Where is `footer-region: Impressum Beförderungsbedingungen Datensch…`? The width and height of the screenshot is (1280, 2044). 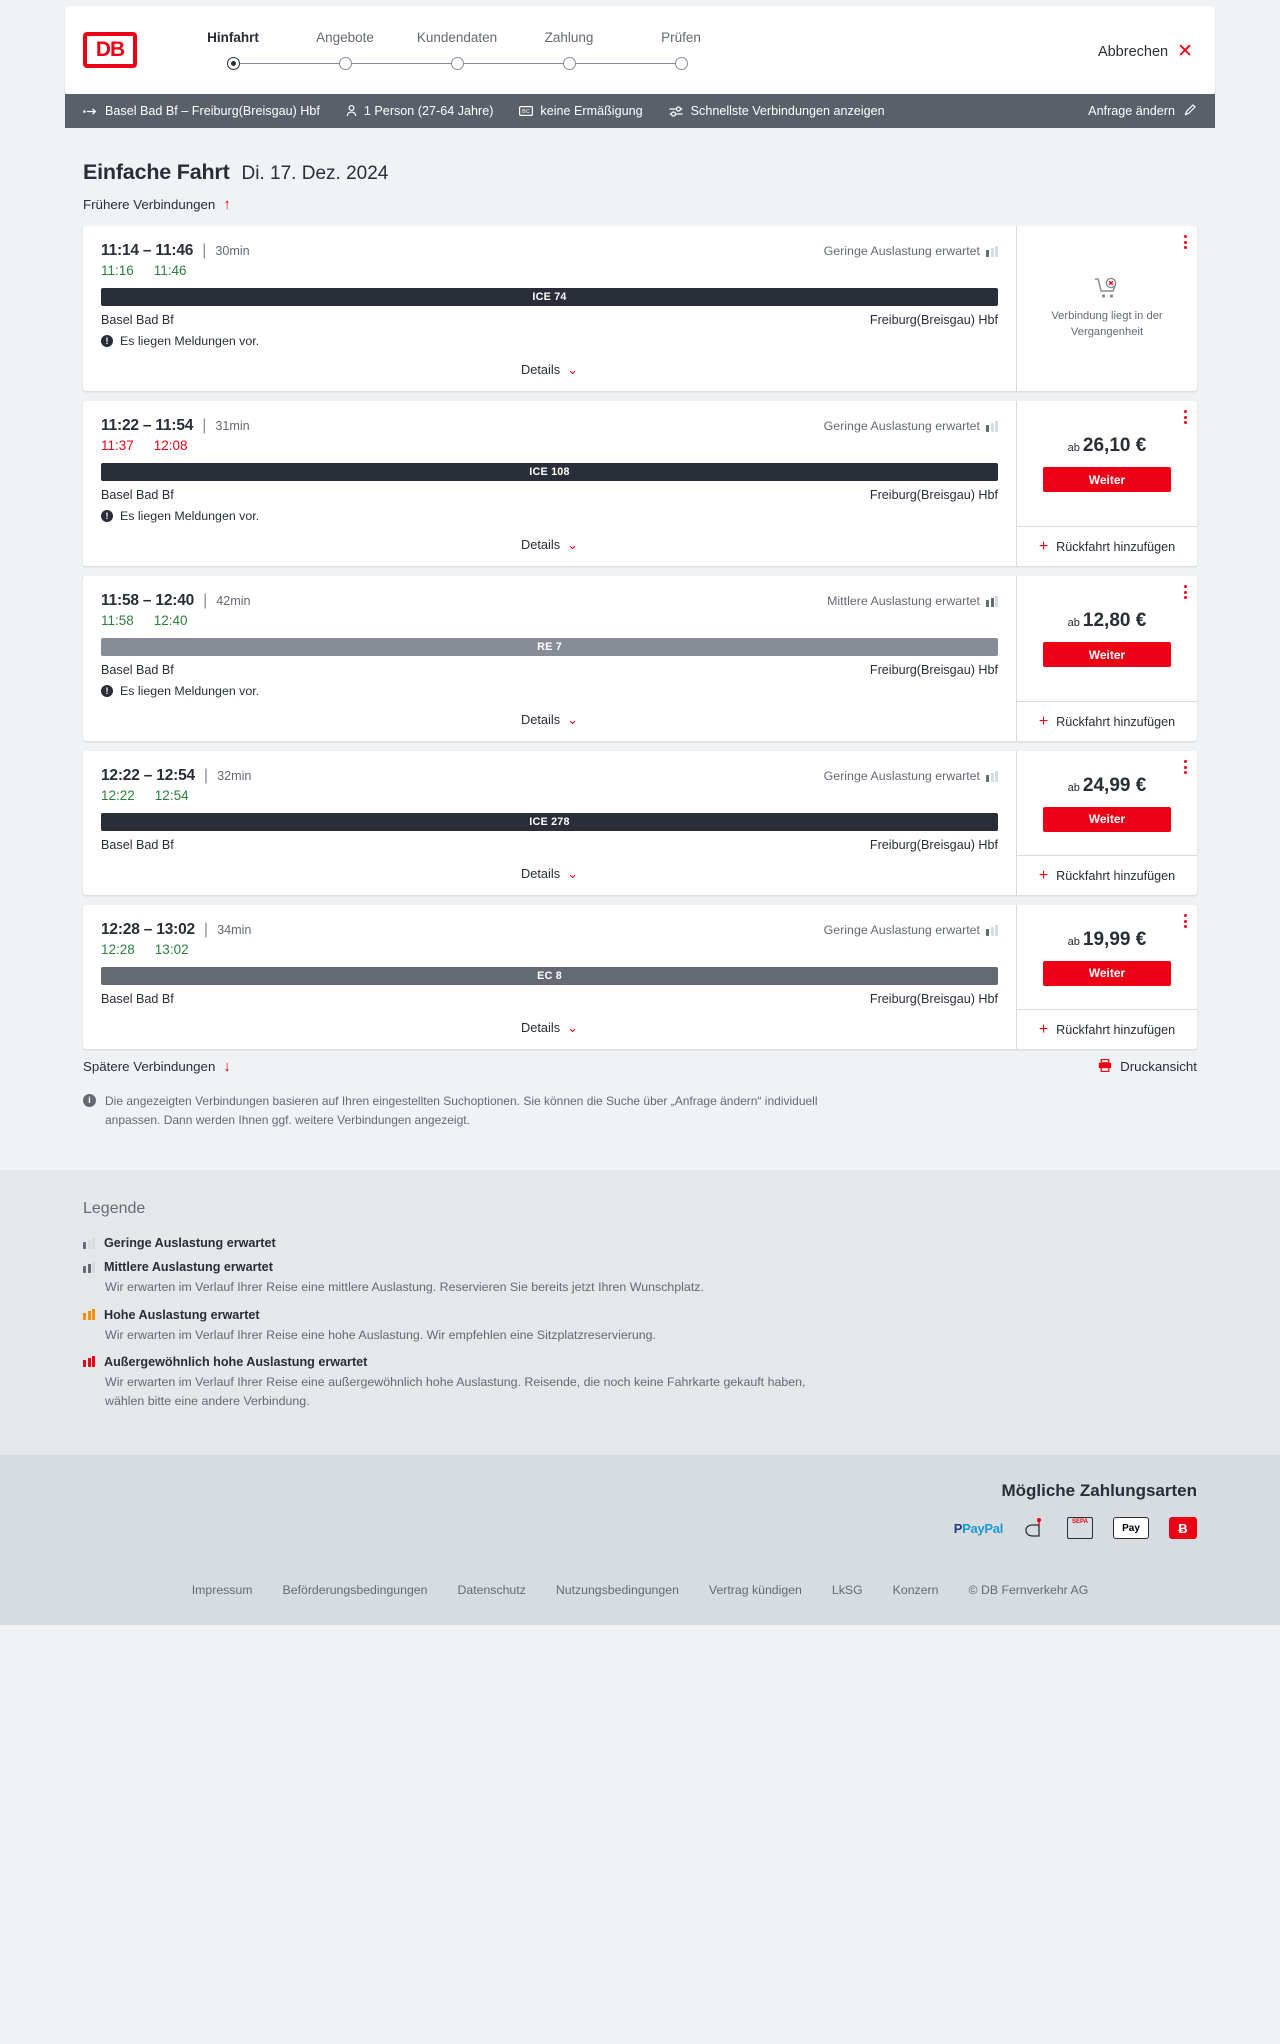
footer-region: Impressum Beförderungsbedingungen Datensch… is located at coordinates (640, 1596).